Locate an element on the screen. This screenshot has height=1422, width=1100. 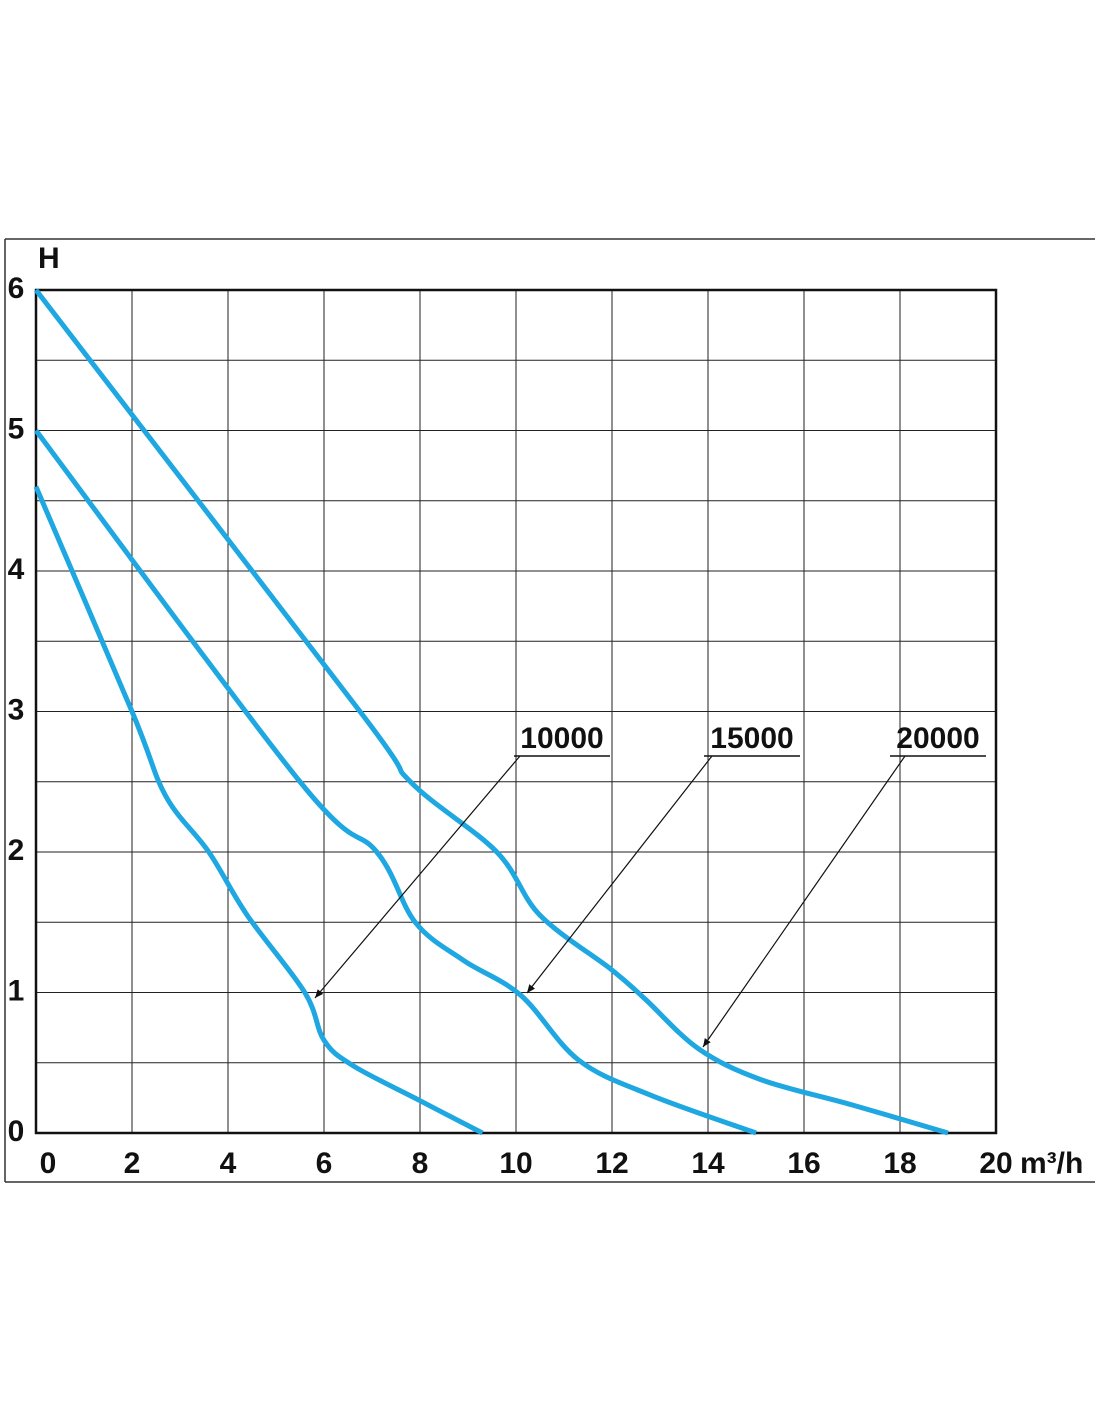
x-tick-label: 14 is located at coordinates (708, 1163).